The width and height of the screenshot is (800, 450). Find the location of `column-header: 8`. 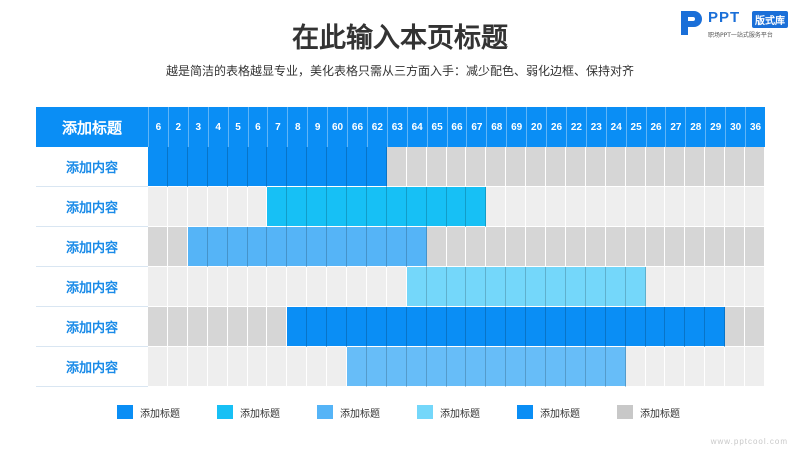

column-header: 8 is located at coordinates (297, 127).